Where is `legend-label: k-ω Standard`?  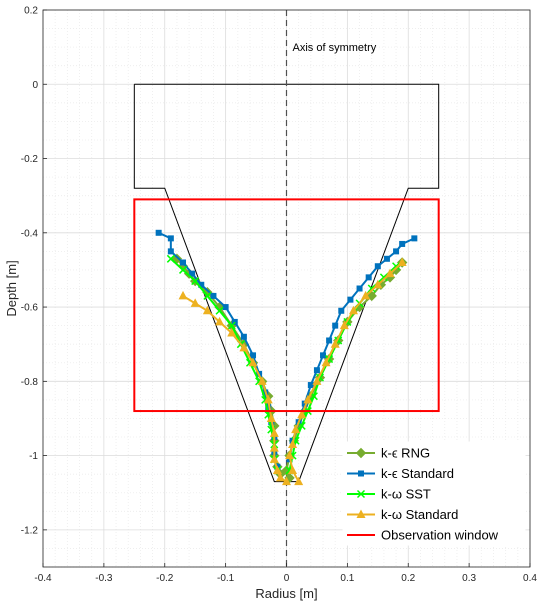
legend-label: k-ω Standard is located at coordinates (419, 514).